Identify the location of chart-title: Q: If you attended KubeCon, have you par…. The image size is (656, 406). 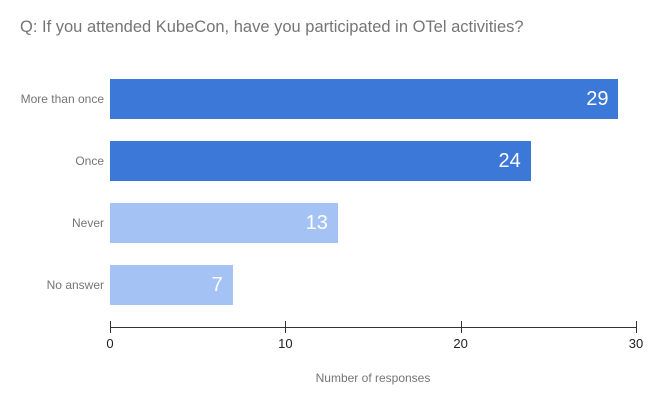
(272, 27).